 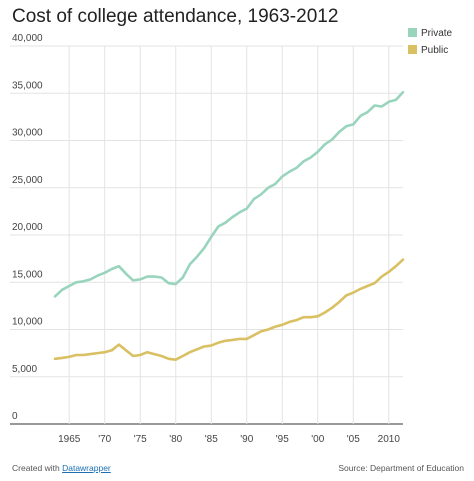 I want to click on x-tick-label: '05, so click(x=353, y=439).